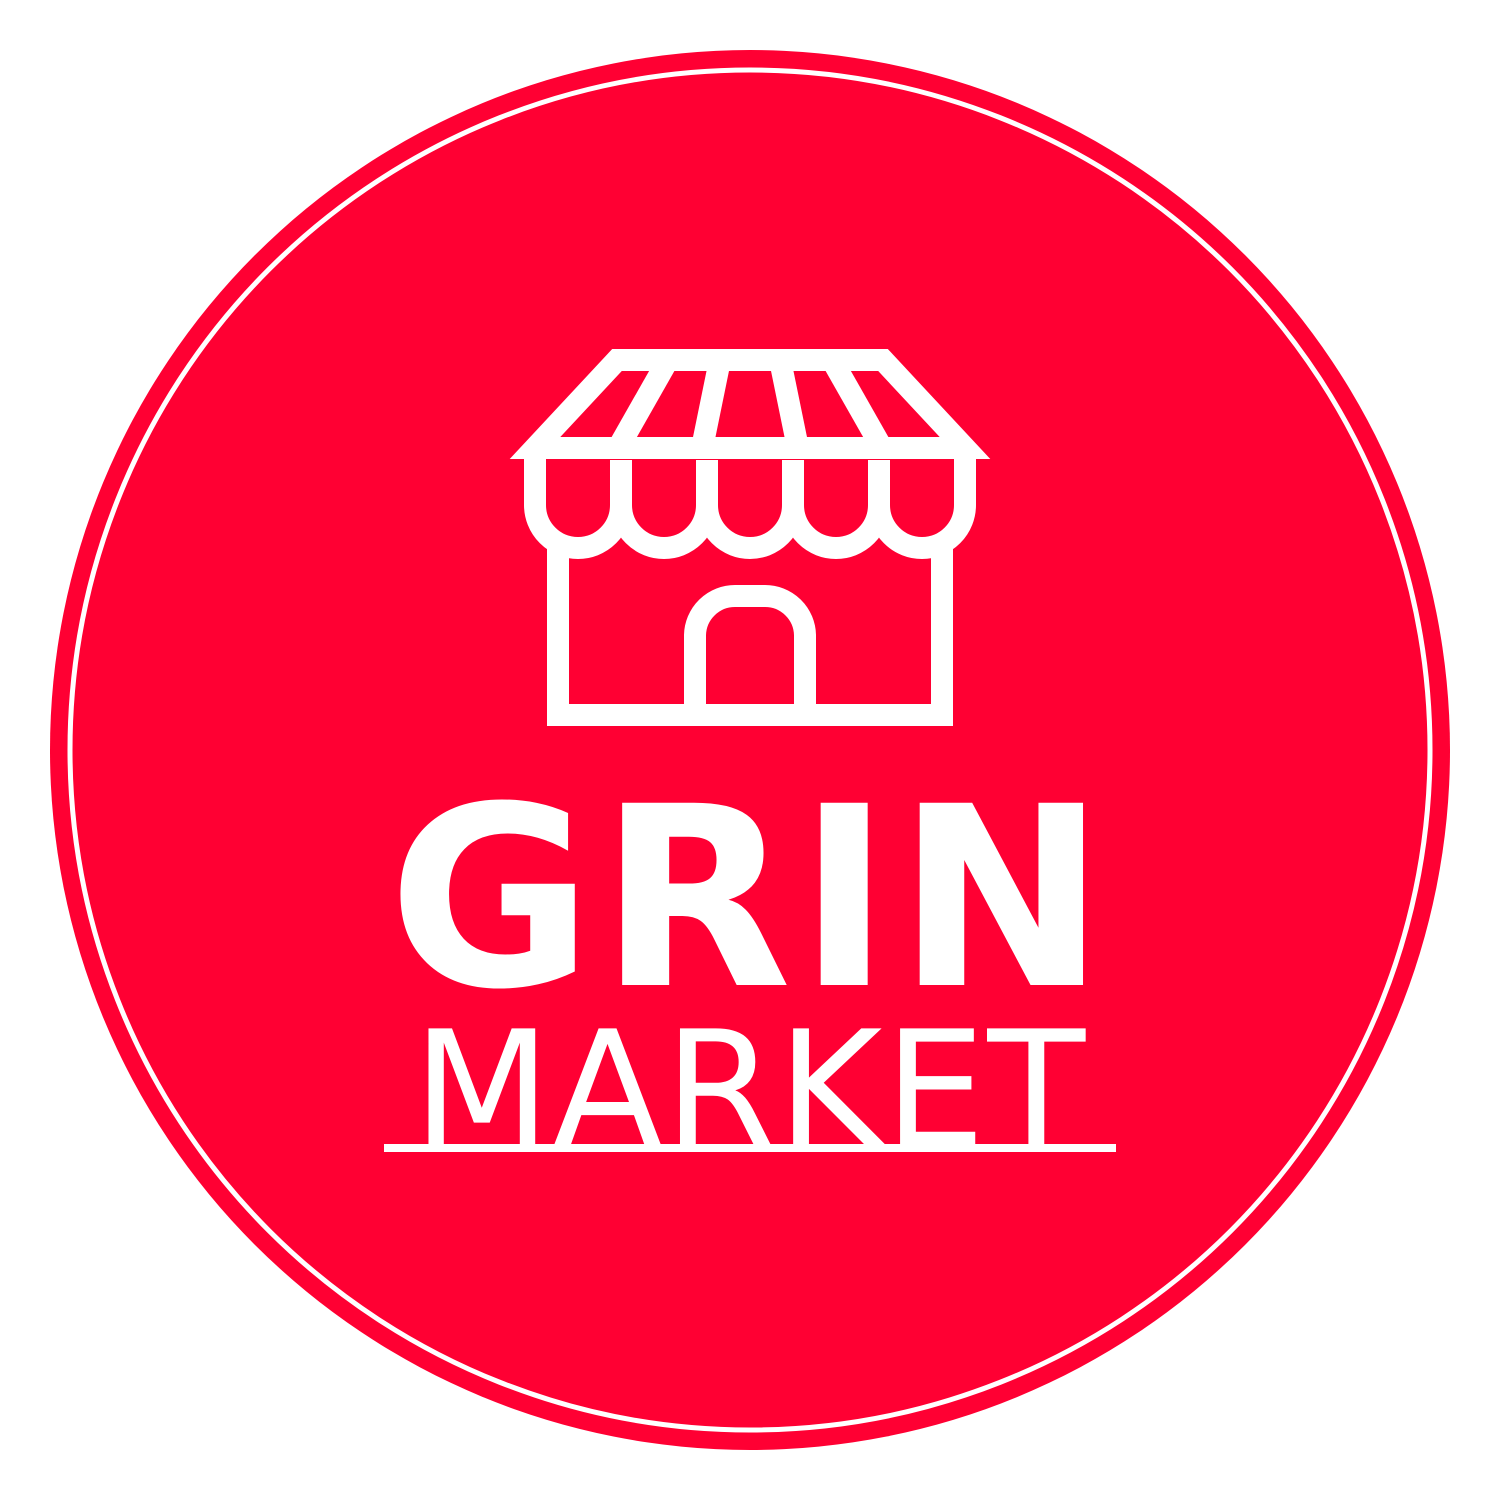 Image resolution: width=1500 pixels, height=1500 pixels. I want to click on brand-name: GRIN, so click(750, 898).